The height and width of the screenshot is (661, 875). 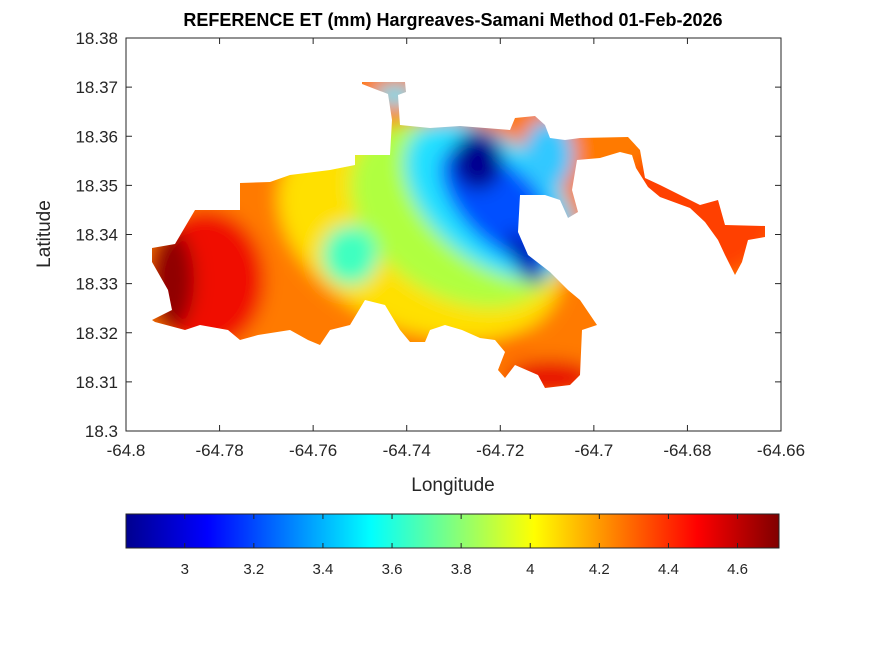 What do you see at coordinates (96, 284) in the screenshot?
I see `y-tick-label: 18.33` at bounding box center [96, 284].